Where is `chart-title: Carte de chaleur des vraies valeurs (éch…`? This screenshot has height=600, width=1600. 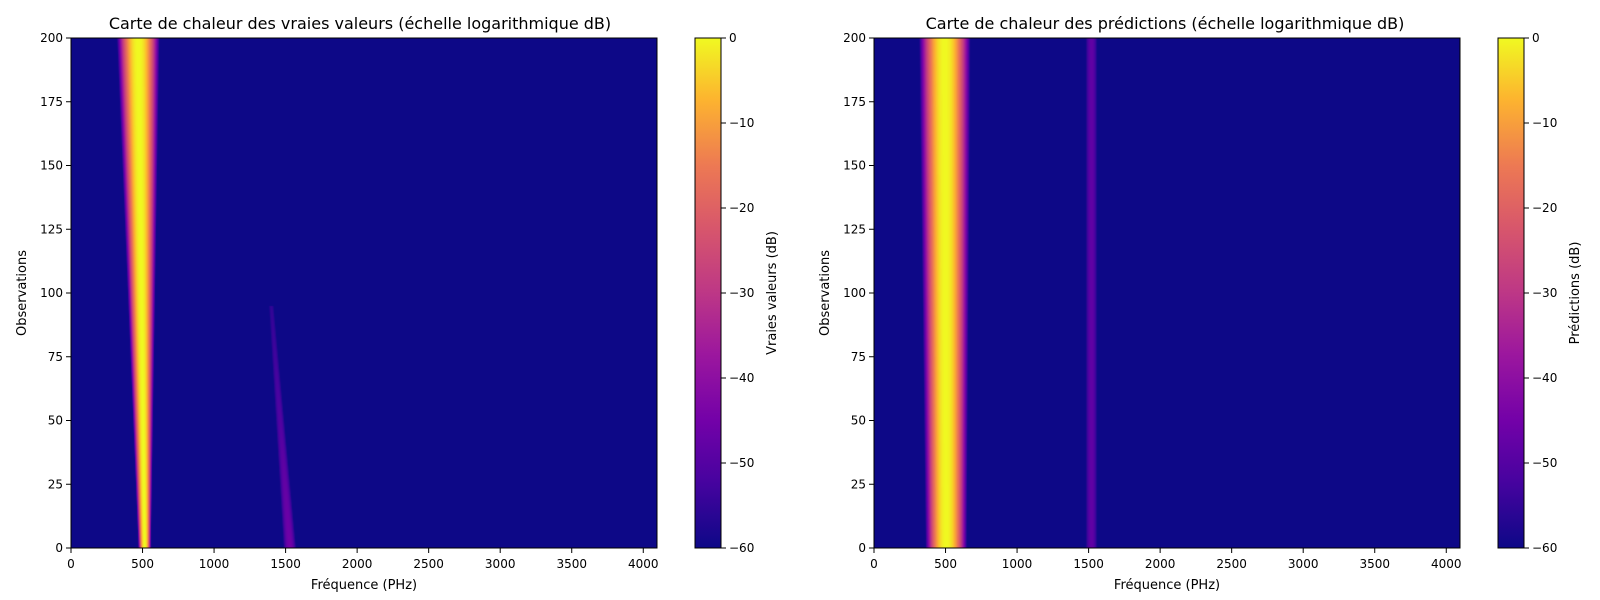
chart-title: Carte de chaleur des vraies valeurs (éch… is located at coordinates (360, 23).